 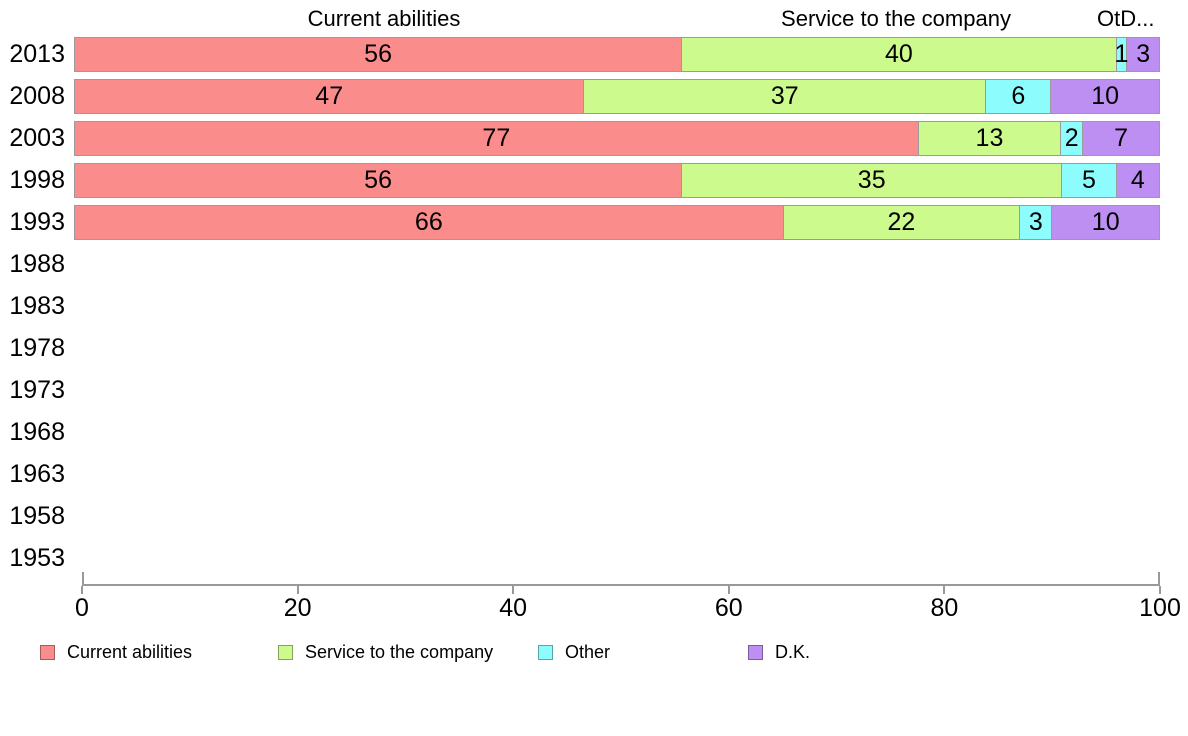 I want to click on bar-value-label: 4, so click(x=1137, y=179).